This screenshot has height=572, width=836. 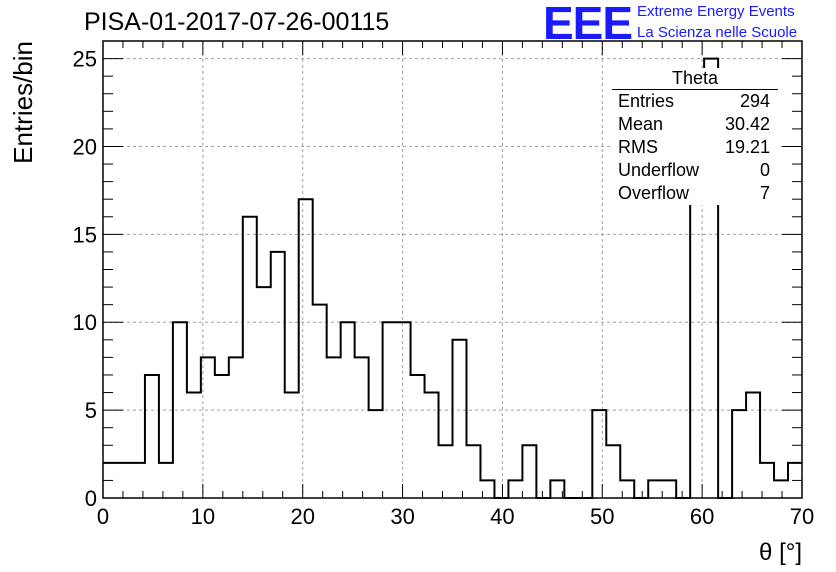 I want to click on stats-value: 19.21, so click(x=747, y=147).